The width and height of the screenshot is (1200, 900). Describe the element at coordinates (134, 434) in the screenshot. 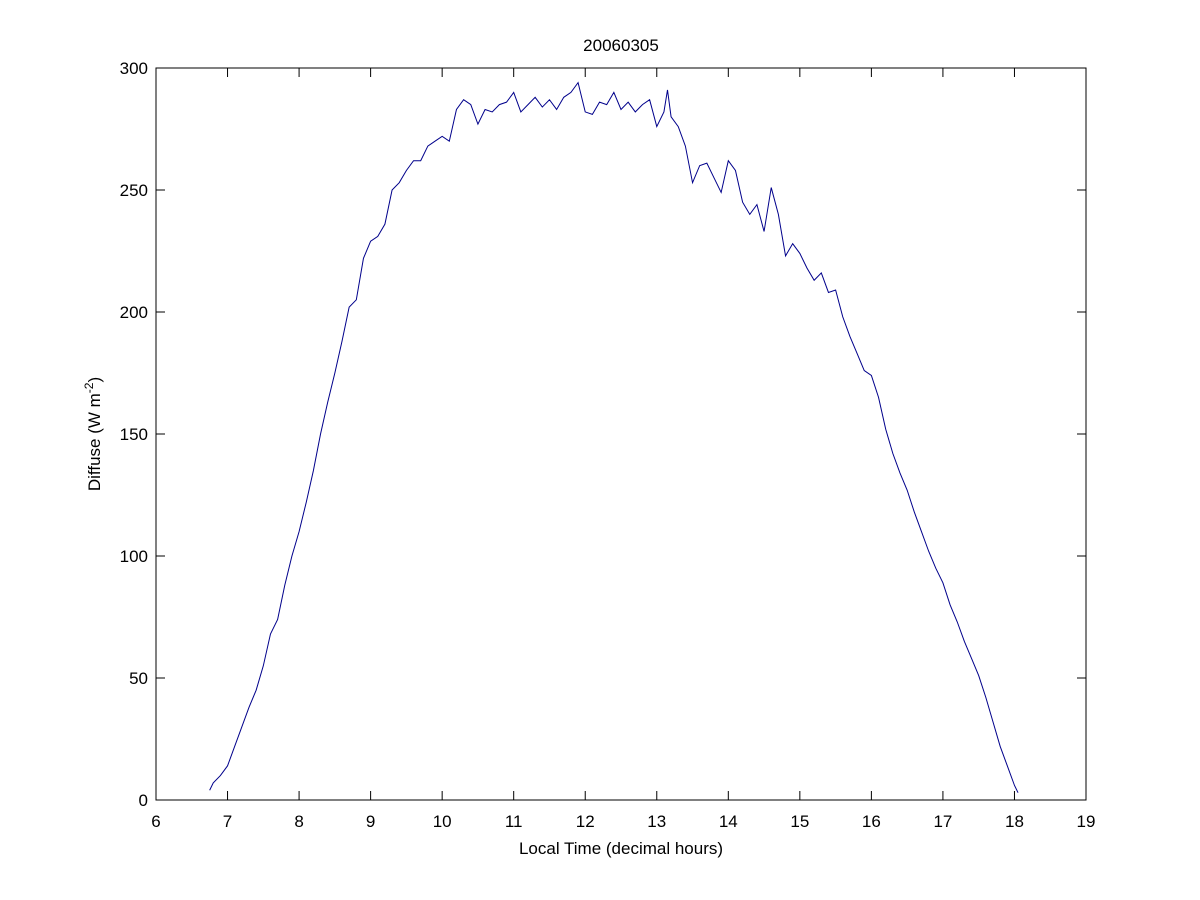

I see `y-tick-label: 150` at that location.